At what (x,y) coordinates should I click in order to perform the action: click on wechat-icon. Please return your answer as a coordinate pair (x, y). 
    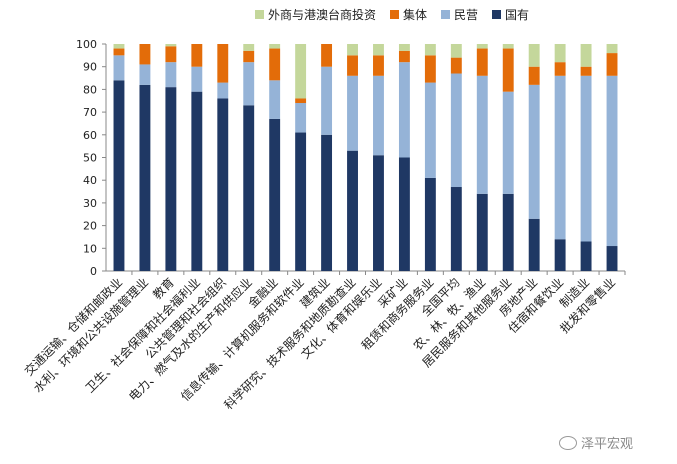
    Looking at the image, I should click on (567, 442).